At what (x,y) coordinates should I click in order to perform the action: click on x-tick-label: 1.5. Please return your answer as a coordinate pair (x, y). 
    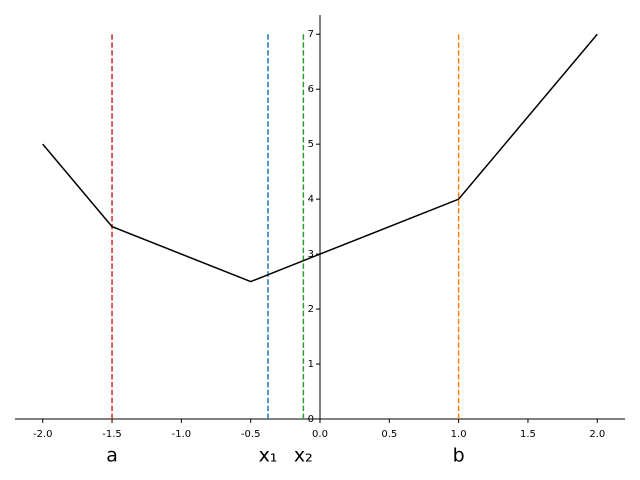
    Looking at the image, I should click on (528, 434).